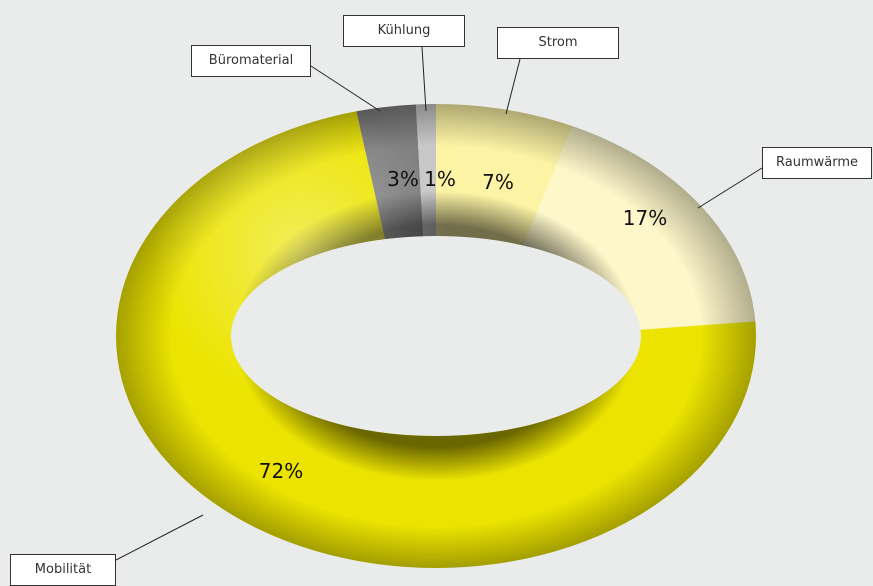  Describe the element at coordinates (159, 537) in the screenshot. I see `leader-line-mobilitaet` at that location.